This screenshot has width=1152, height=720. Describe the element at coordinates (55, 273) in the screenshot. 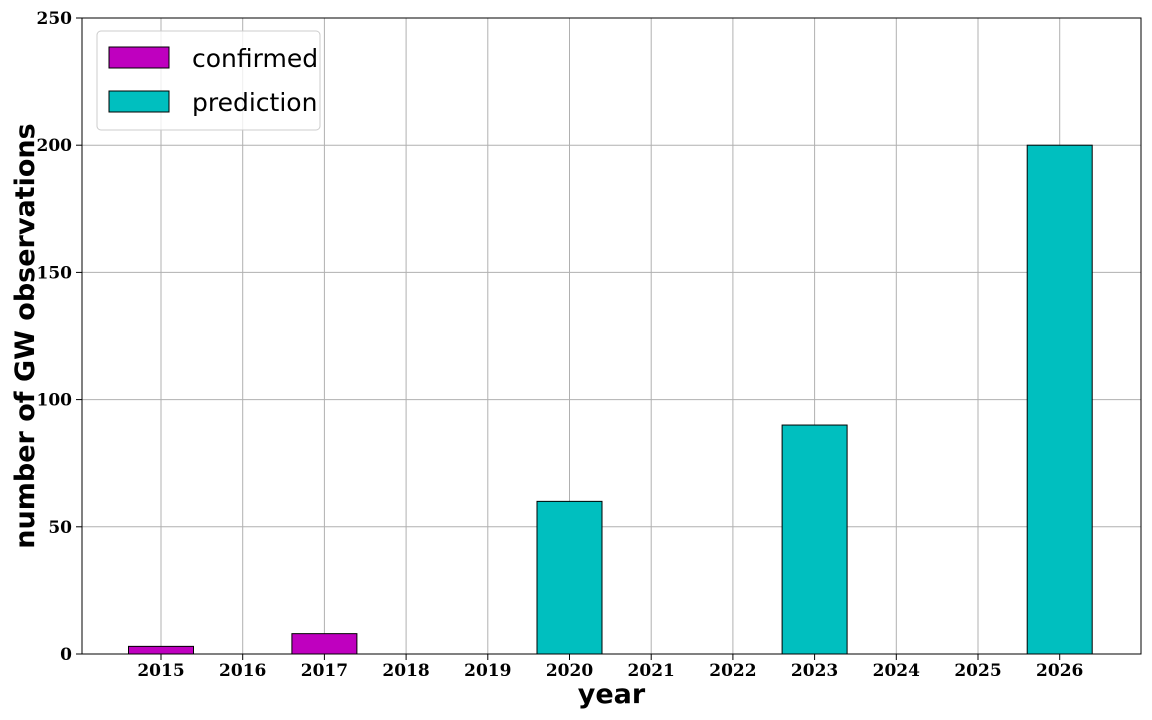

I see `y-tick-label: 150` at that location.